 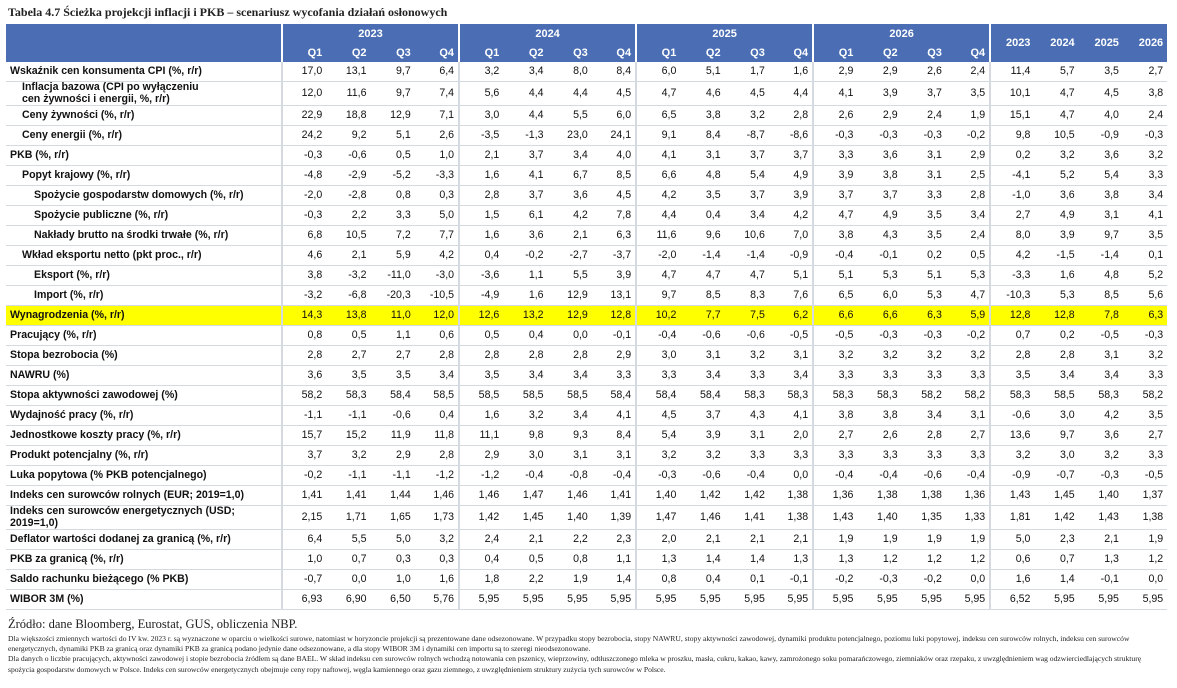 What do you see at coordinates (1145, 295) in the screenshot?
I see `cell-value: 5,6` at bounding box center [1145, 295].